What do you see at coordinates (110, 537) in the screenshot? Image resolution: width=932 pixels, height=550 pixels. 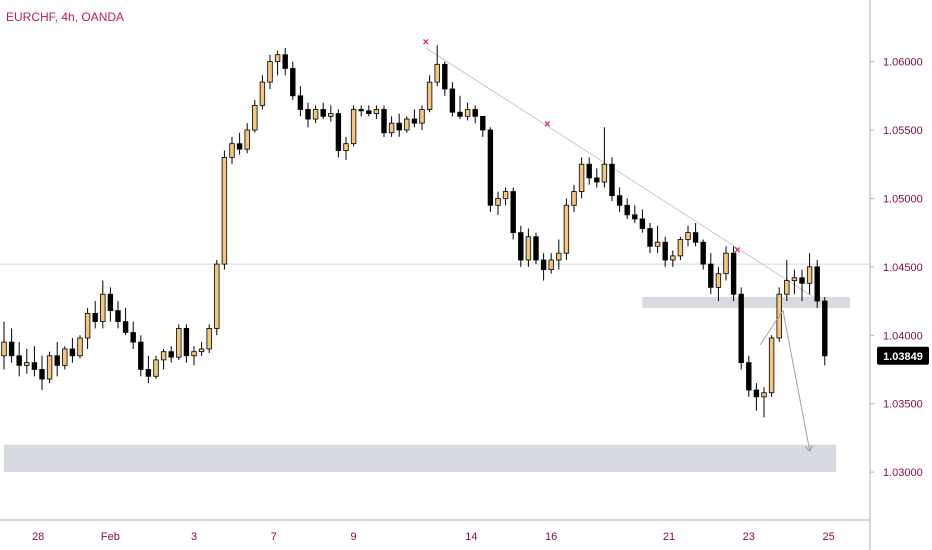 I see `x-tick-label: Feb` at bounding box center [110, 537].